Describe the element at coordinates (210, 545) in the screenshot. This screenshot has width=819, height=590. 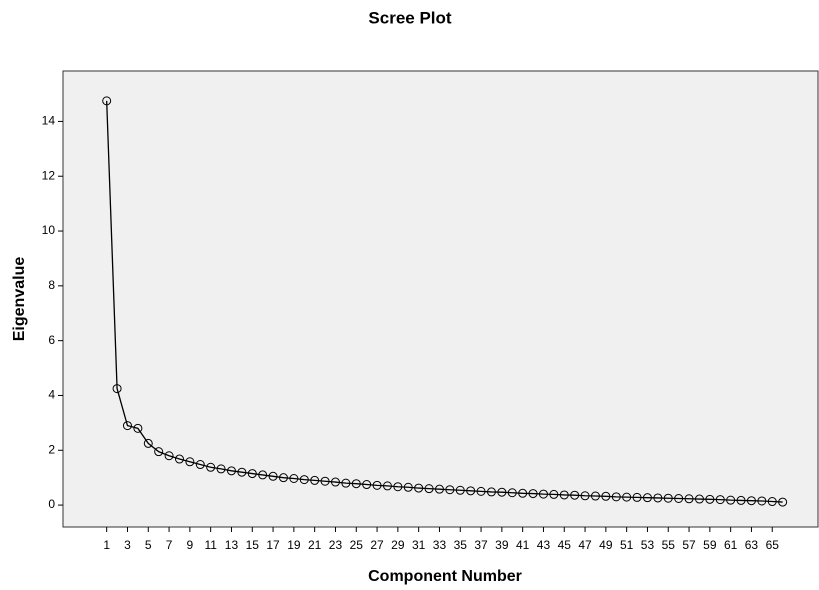
I see `x-tick-label: 11` at that location.